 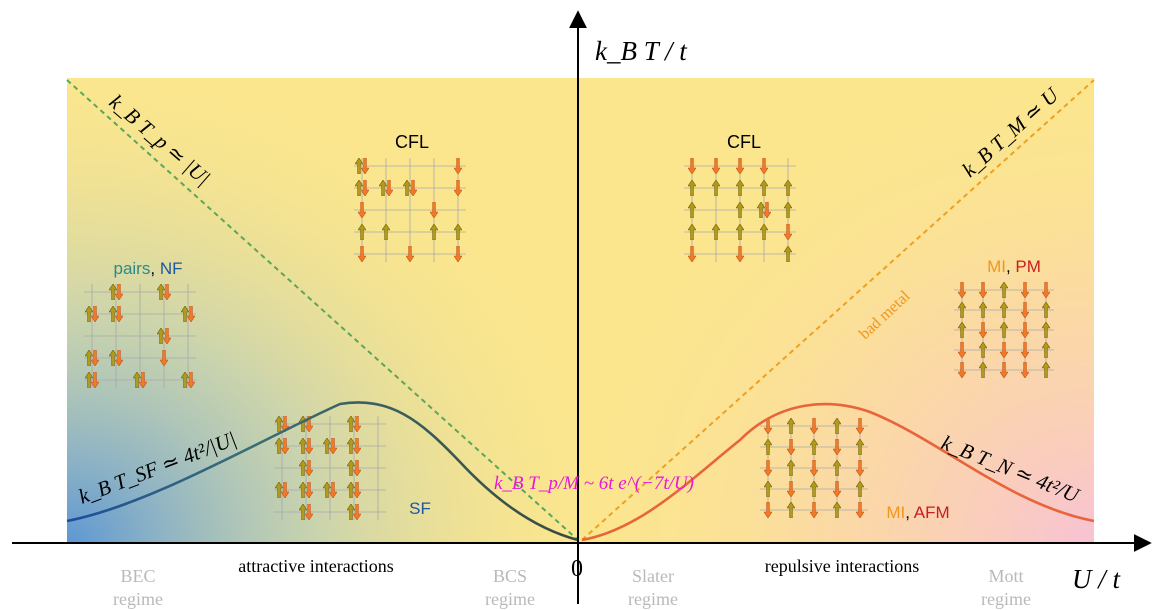 What do you see at coordinates (814, 468) in the screenshot?
I see `mi-afm-lattice` at bounding box center [814, 468].